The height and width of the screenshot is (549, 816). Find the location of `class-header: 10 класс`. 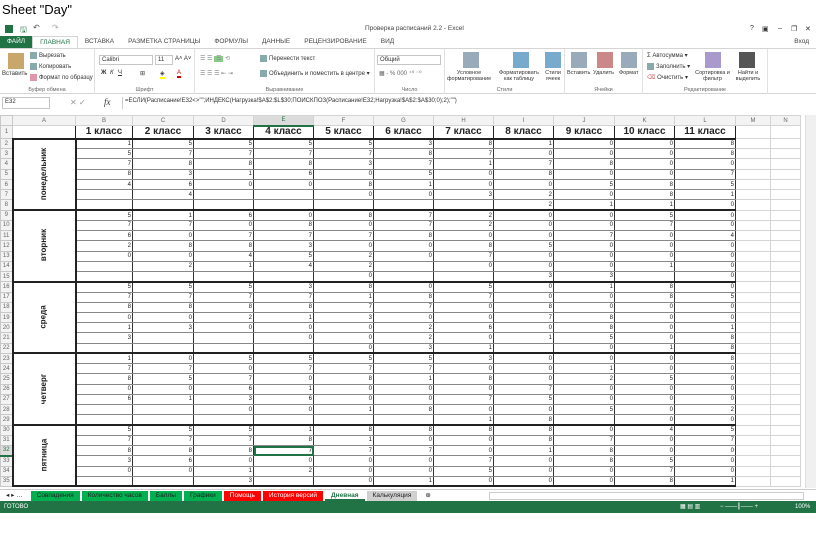

class-header: 10 класс is located at coordinates (644, 132).